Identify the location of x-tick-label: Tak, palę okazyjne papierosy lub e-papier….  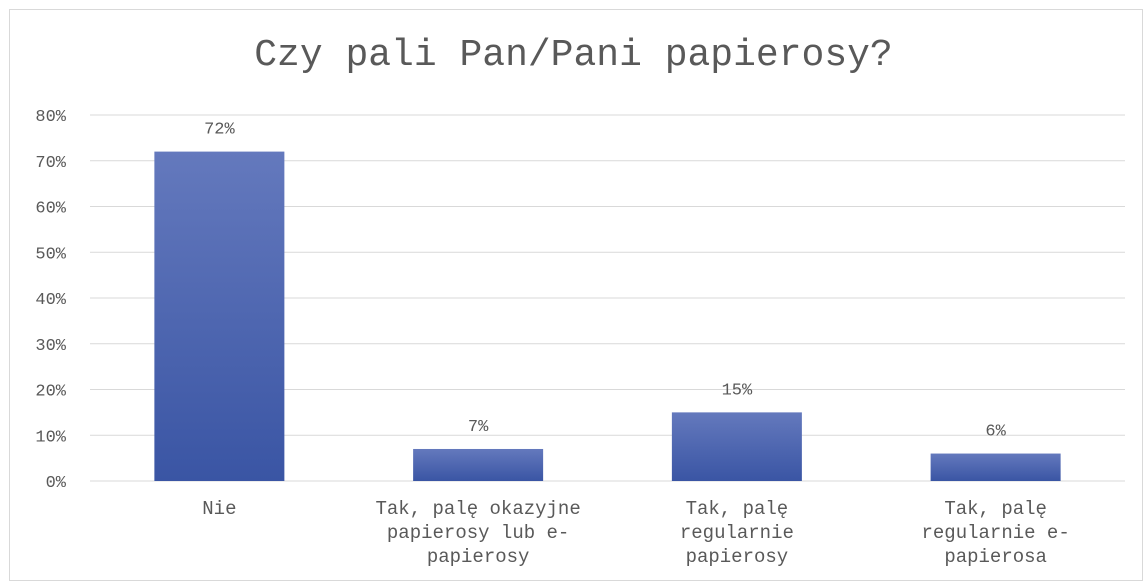
(478, 533).